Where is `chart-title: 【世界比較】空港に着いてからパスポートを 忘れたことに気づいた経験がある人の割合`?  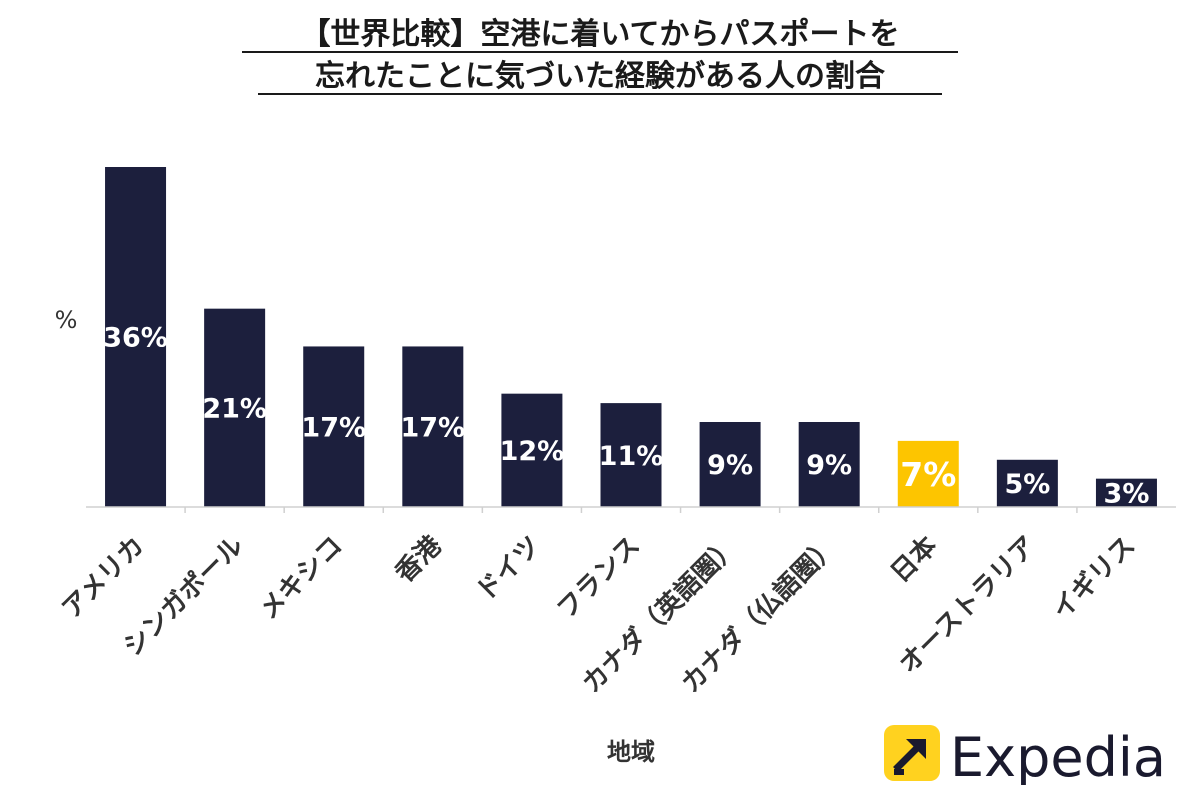 chart-title: 【世界比較】空港に着いてからパスポートを 忘れたことに気づいた経験がある人の割合 is located at coordinates (600, 56).